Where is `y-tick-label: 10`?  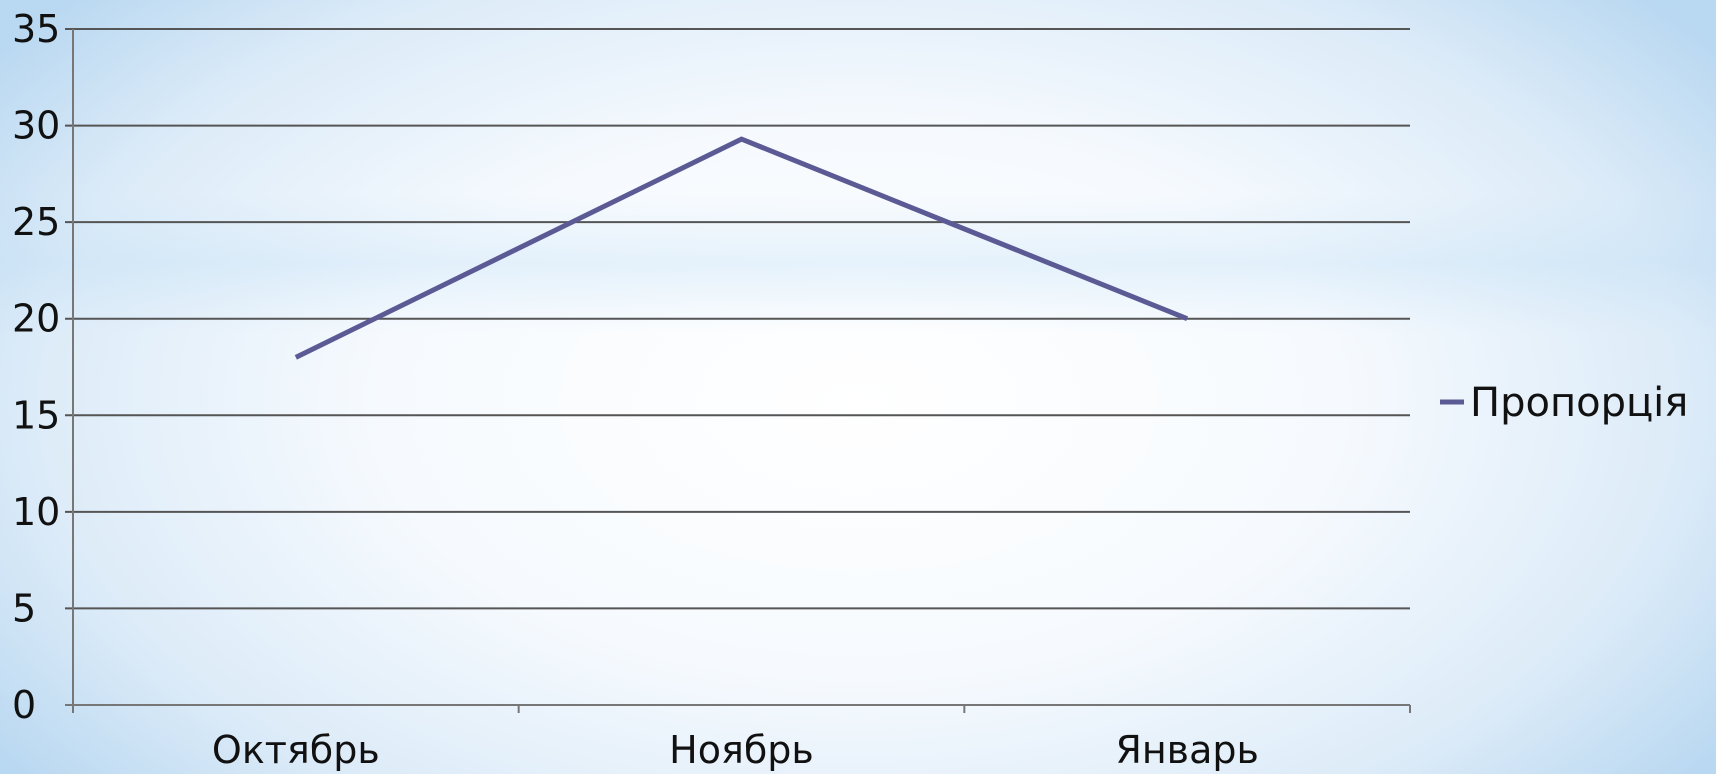
y-tick-label: 10 is located at coordinates (36, 512).